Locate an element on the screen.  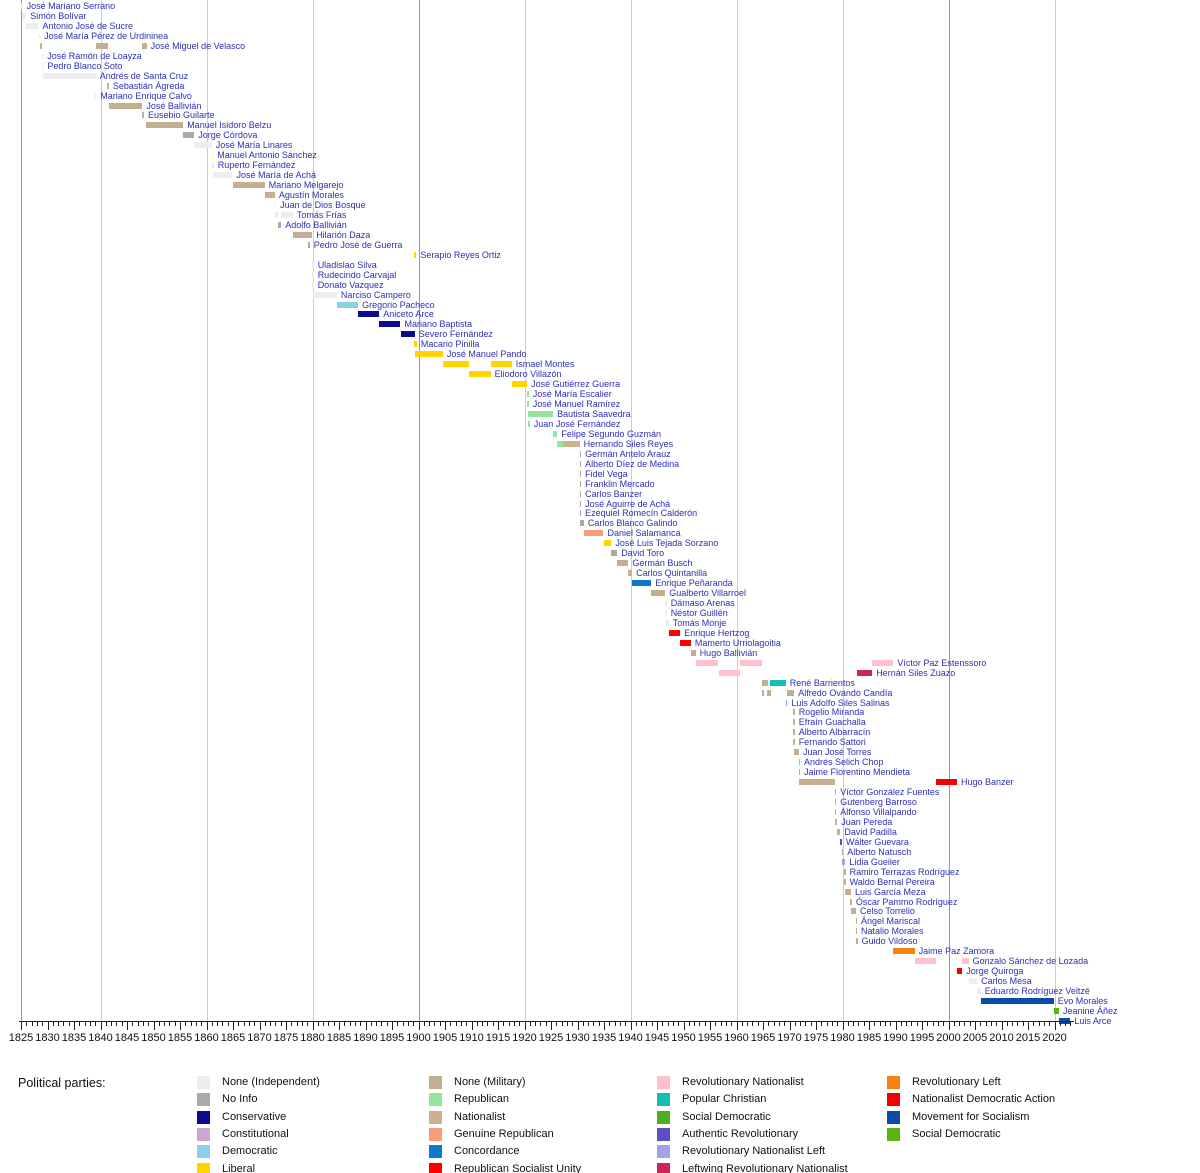
president-name: Germán Busch is located at coordinates (662, 563).